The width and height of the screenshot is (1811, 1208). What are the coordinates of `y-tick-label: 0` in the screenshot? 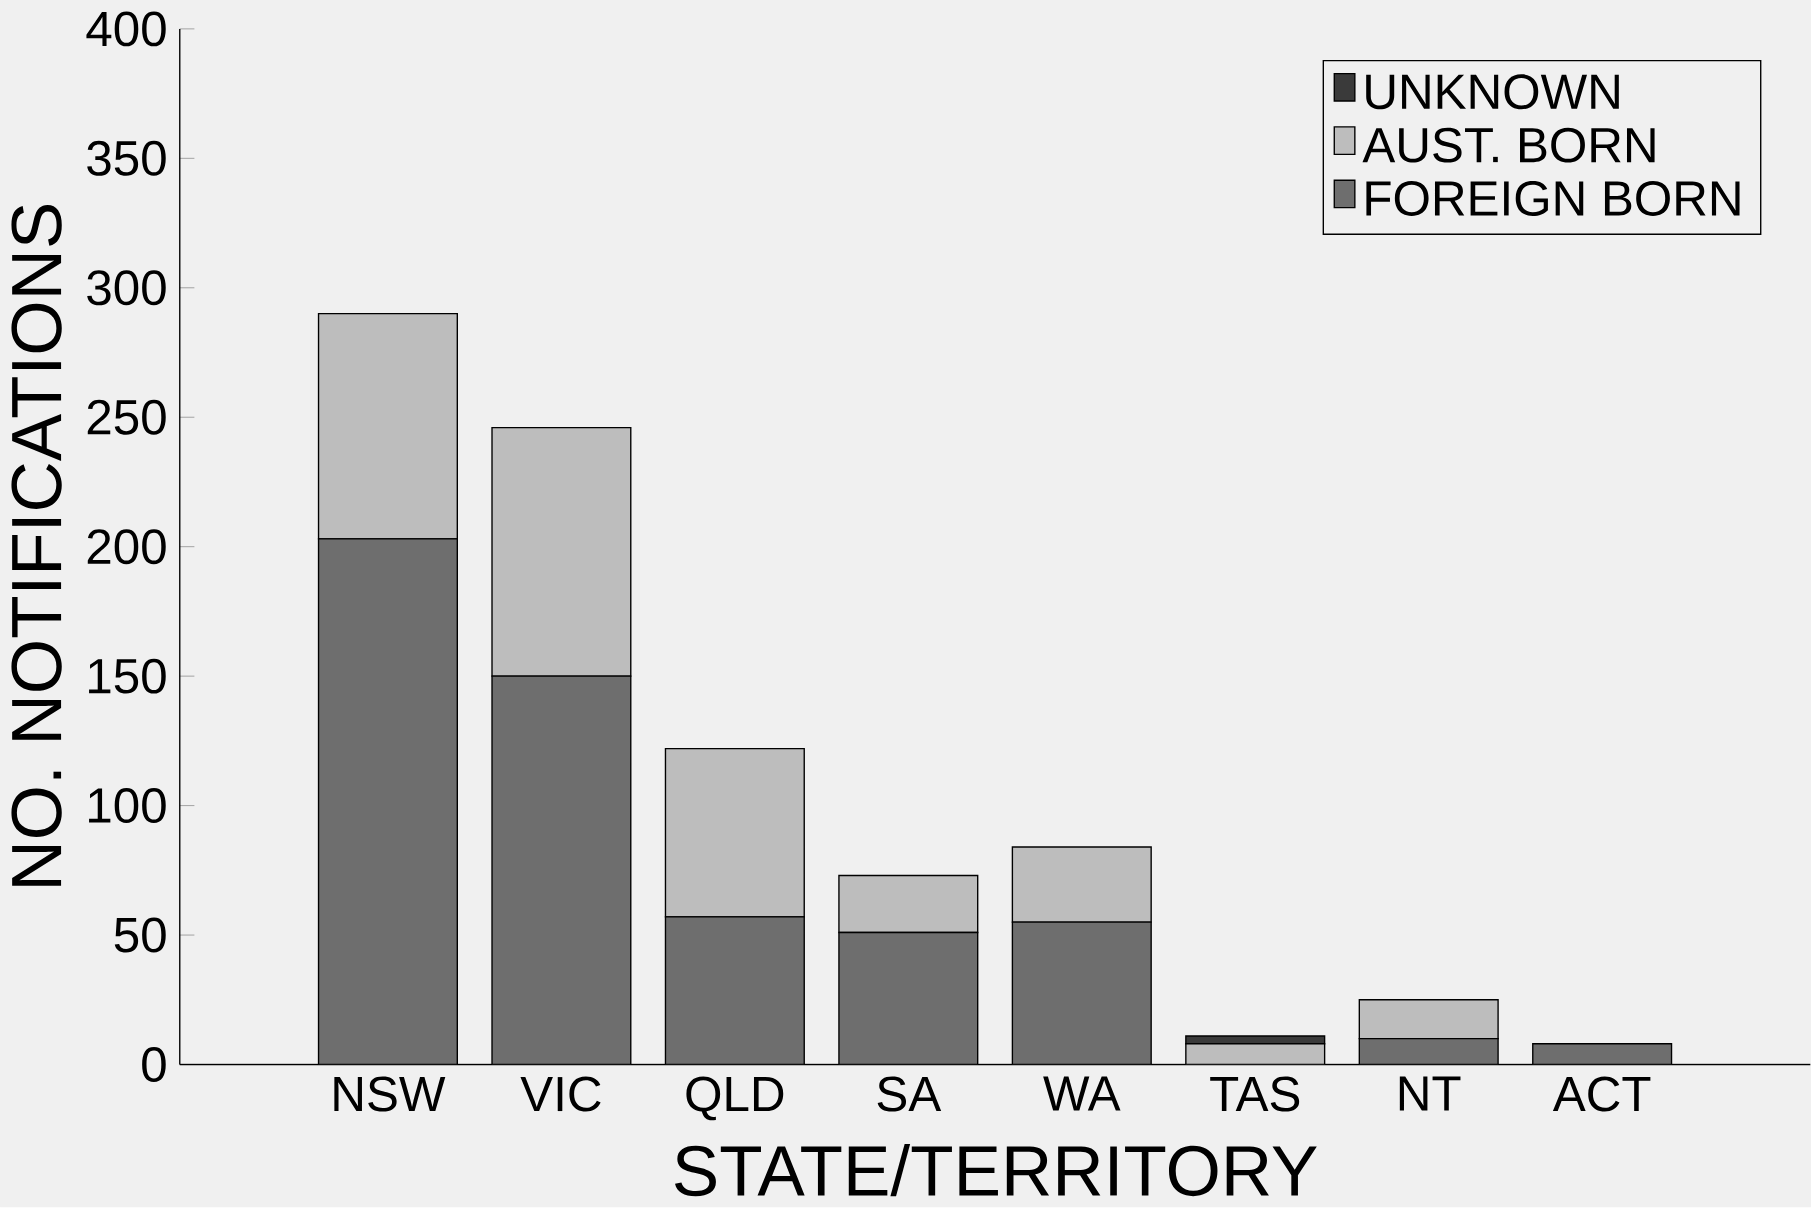 It's located at (154, 1065).